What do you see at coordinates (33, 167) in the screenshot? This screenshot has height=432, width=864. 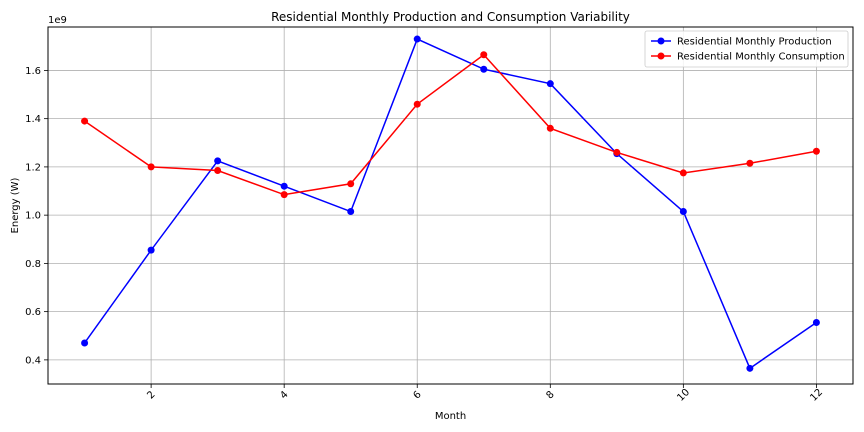 I see `y-tick-label: 1.2` at bounding box center [33, 167].